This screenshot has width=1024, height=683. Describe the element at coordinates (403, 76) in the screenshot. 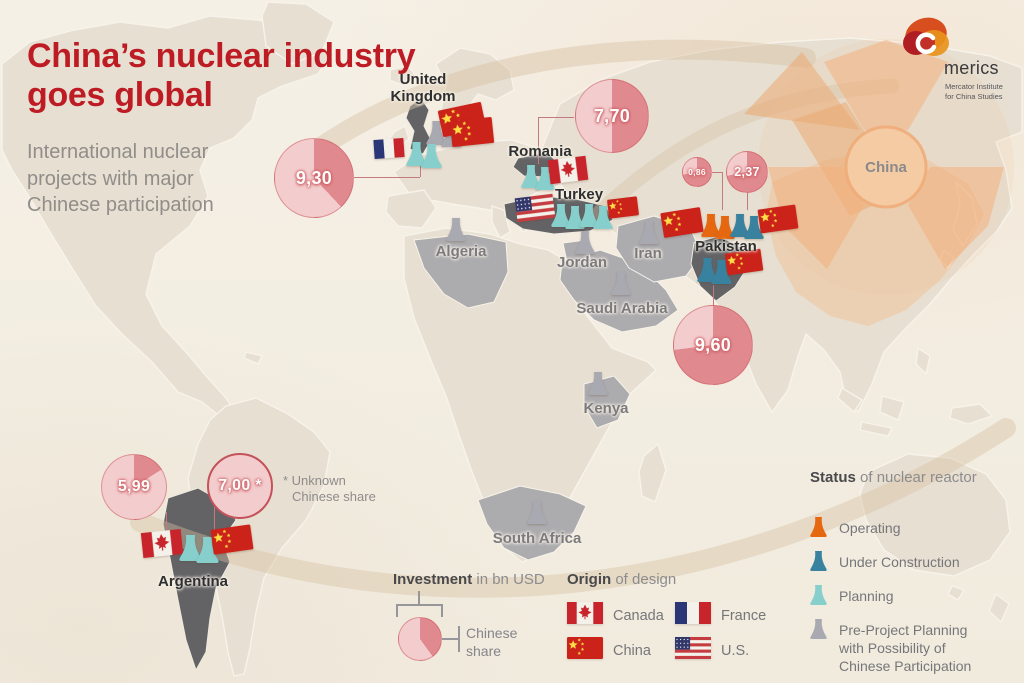

I see `landmass-iceland` at that location.